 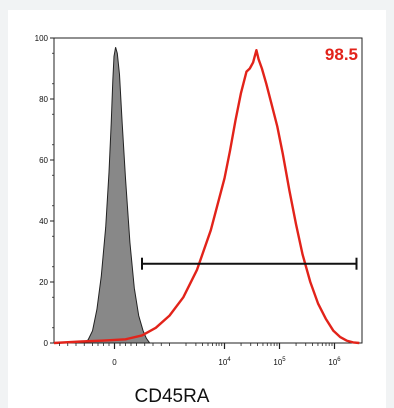 I want to click on y-tick-label: 100, so click(x=42, y=38).